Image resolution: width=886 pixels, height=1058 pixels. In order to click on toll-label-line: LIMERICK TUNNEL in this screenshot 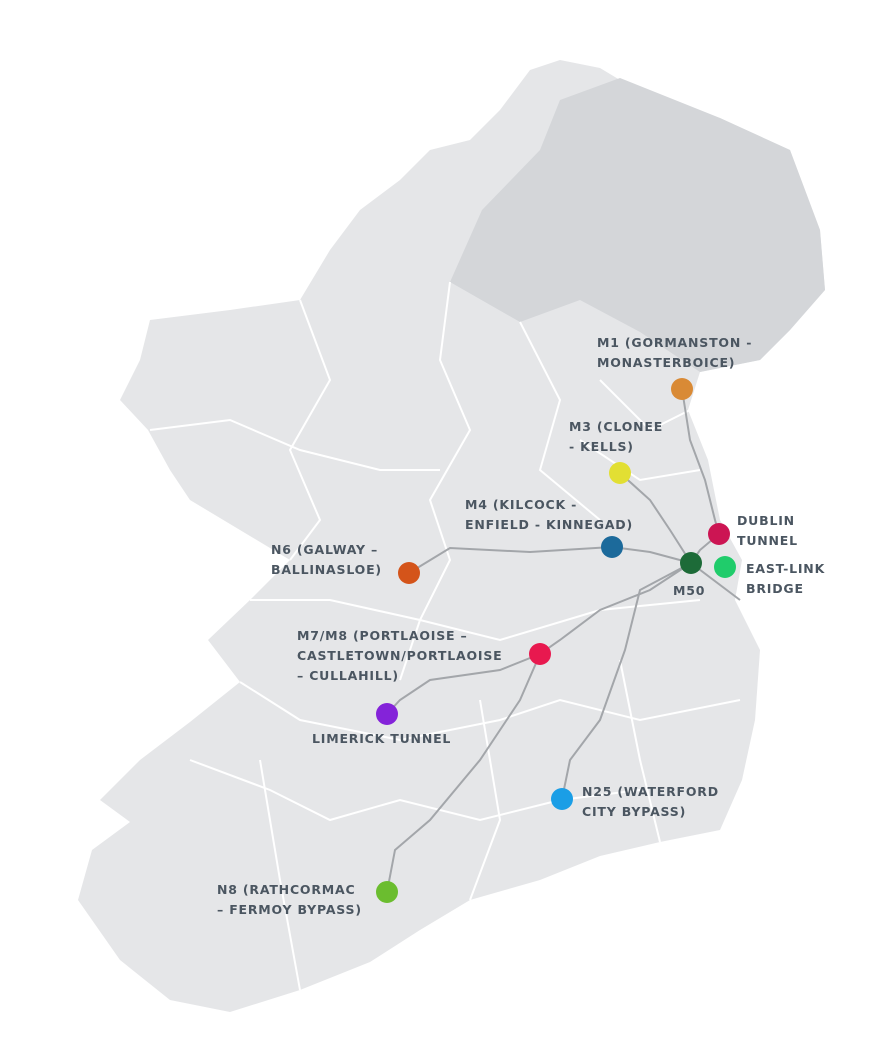, I will do `click(382, 738)`.